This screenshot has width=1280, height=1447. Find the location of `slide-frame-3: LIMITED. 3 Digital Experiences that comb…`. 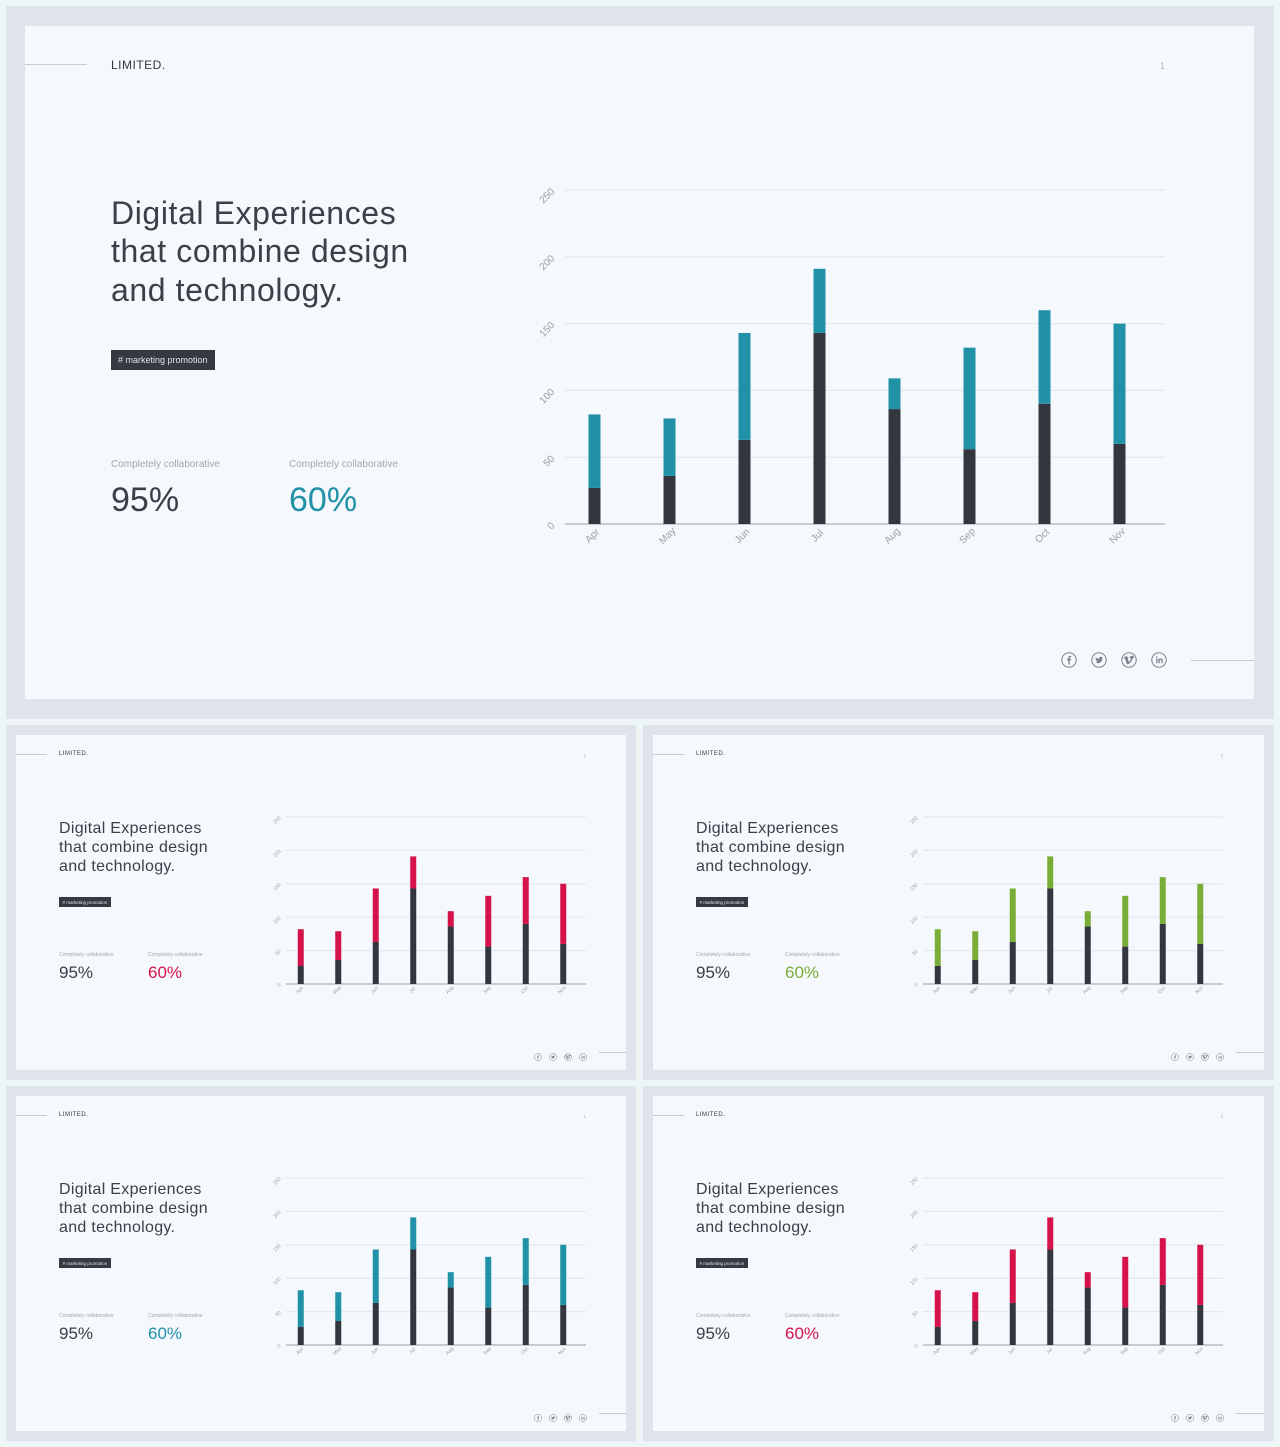

slide-frame-3: LIMITED. 3 Digital Experiences that comb… is located at coordinates (958, 902).